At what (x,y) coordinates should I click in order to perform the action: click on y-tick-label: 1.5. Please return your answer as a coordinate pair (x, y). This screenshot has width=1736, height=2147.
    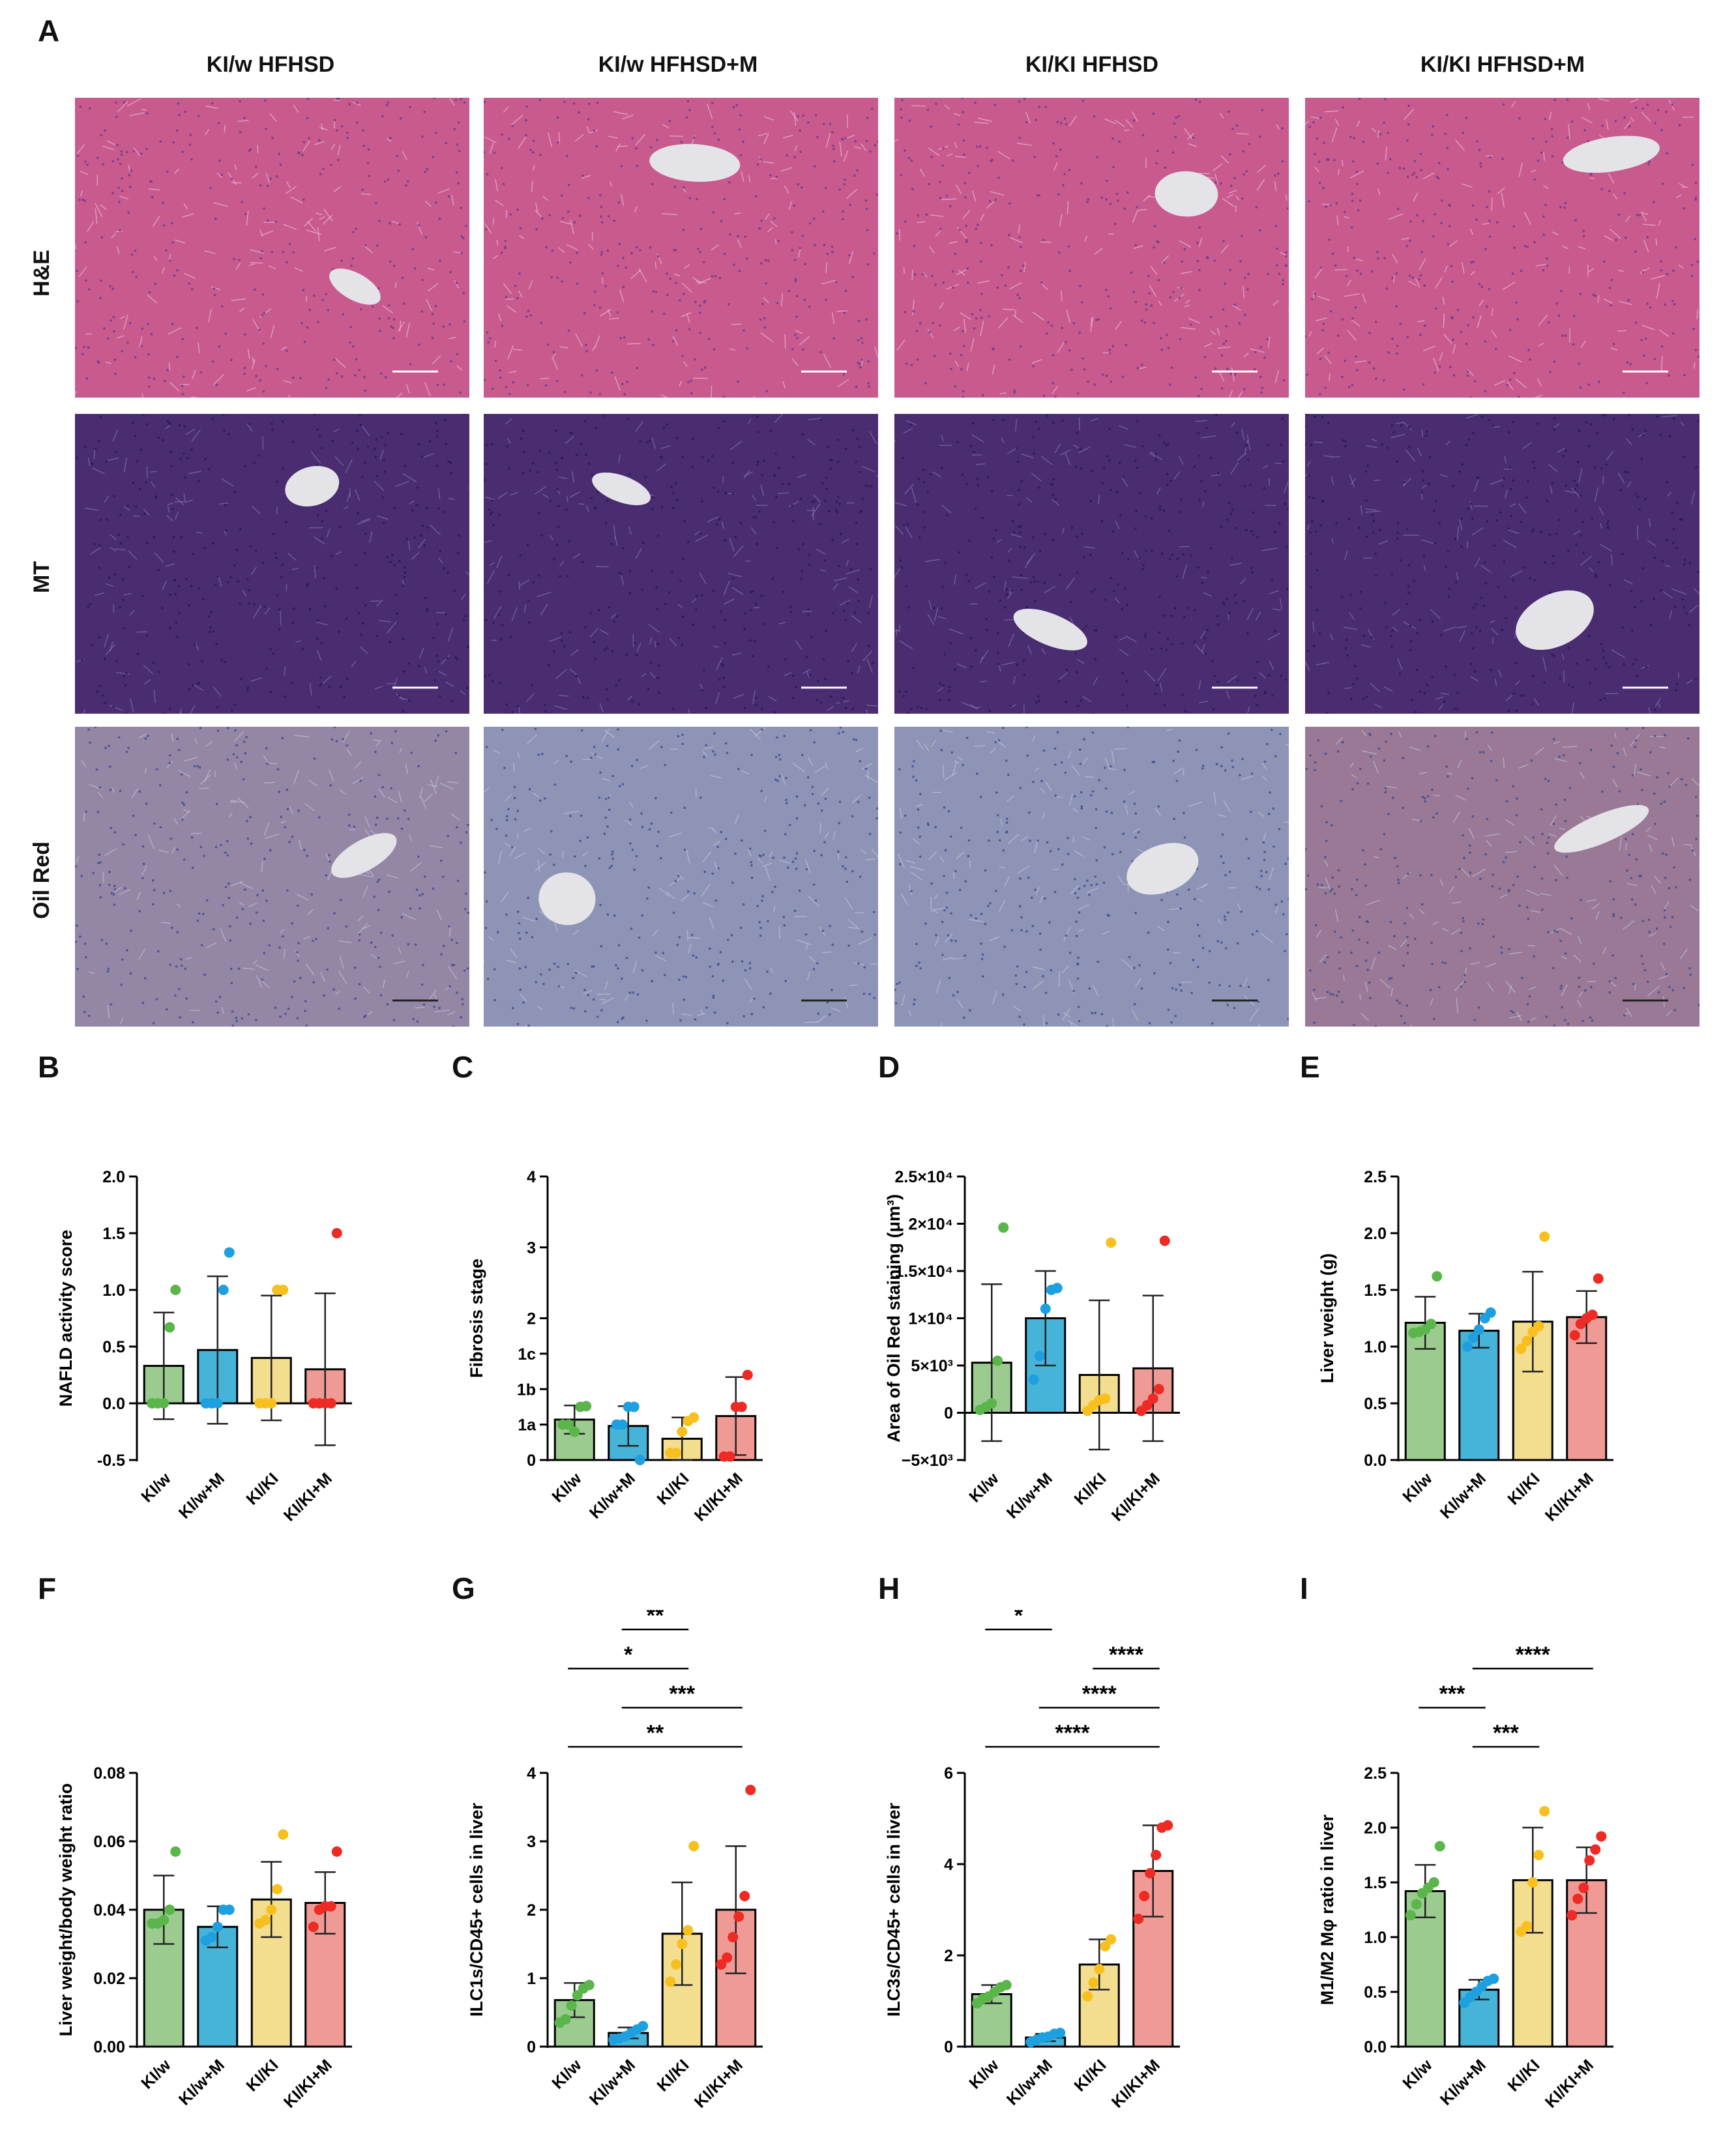
    Looking at the image, I should click on (113, 1234).